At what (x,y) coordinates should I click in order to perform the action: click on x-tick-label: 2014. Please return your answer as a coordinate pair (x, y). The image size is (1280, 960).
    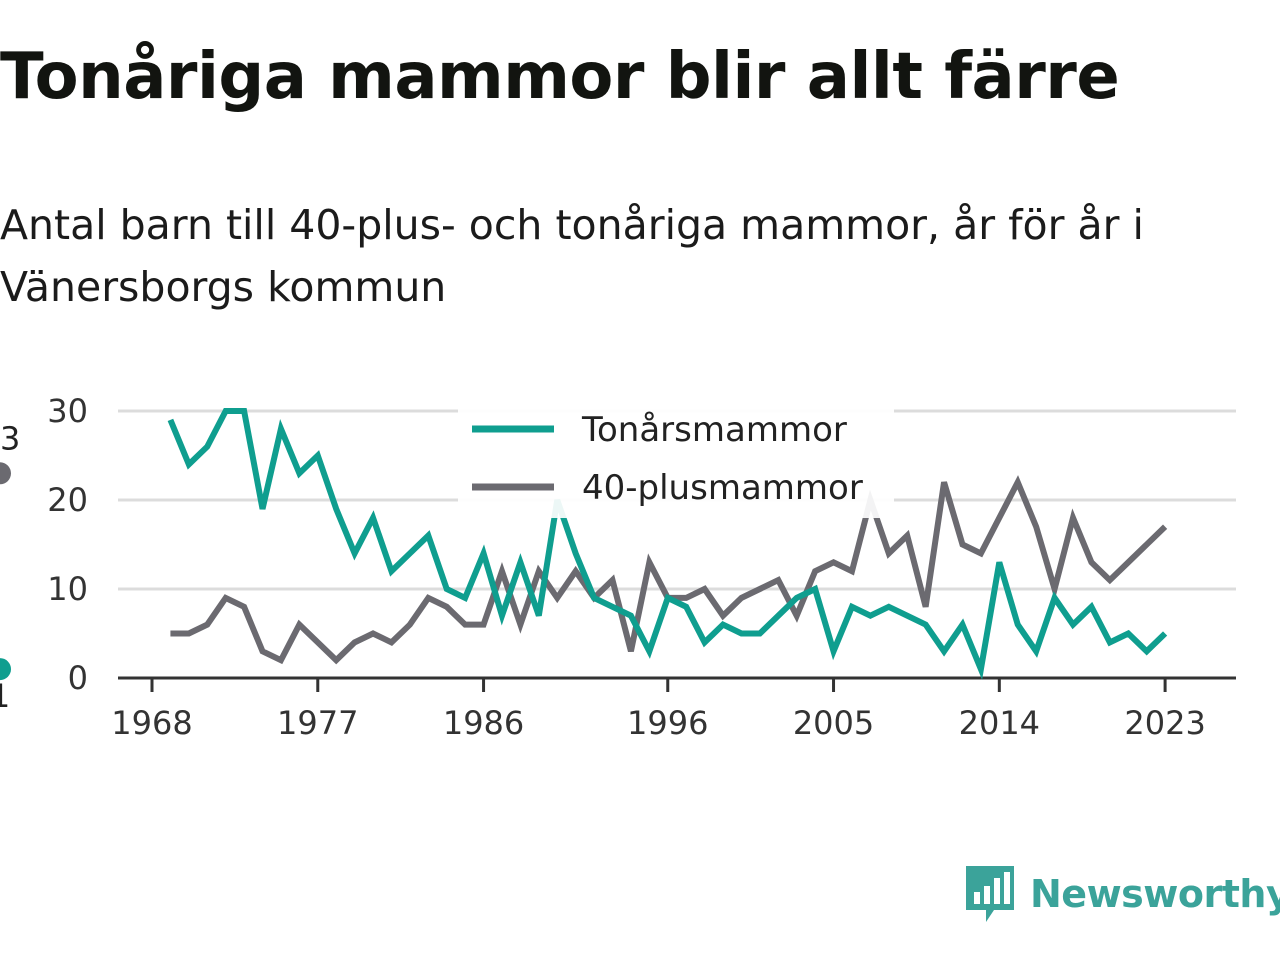
    Looking at the image, I should click on (999, 723).